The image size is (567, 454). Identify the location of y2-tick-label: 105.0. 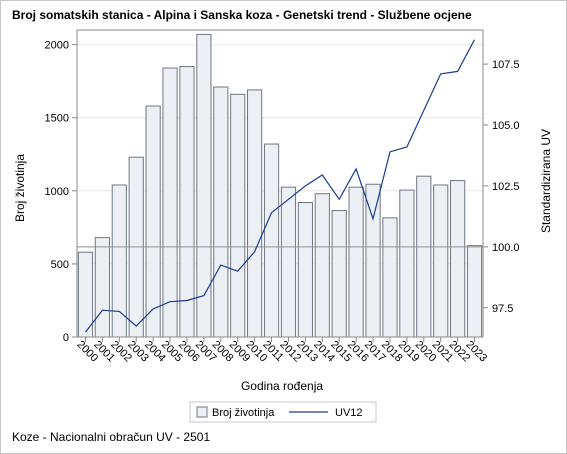
(506, 126).